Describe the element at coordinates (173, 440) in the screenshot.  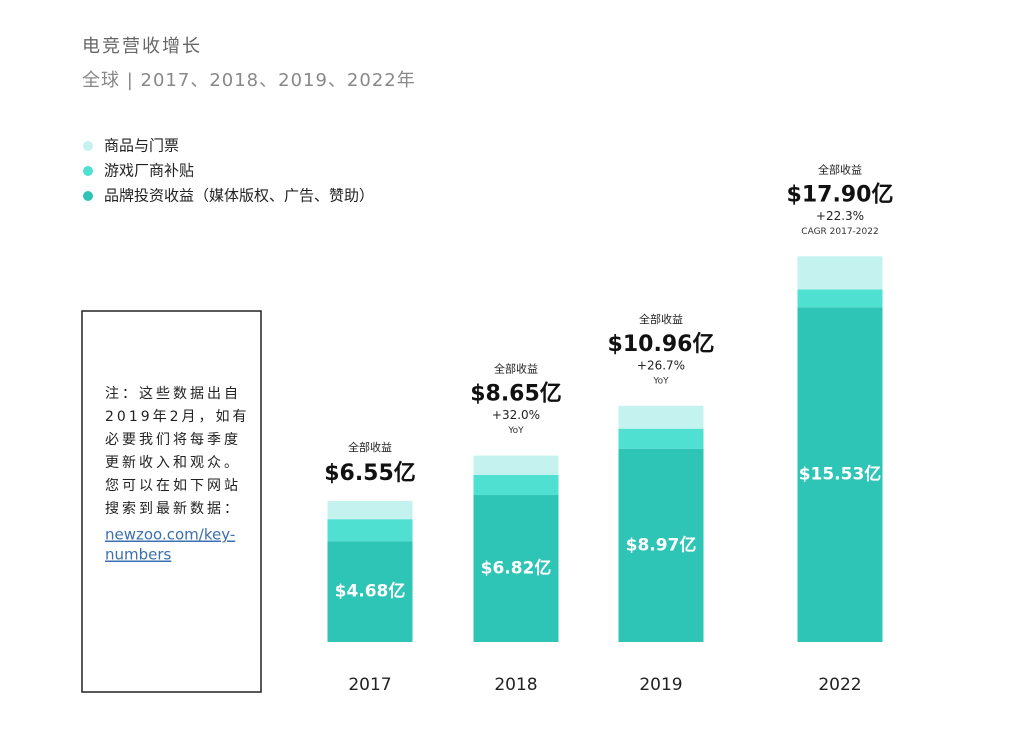
I see `note-text: 必要我们将每季度` at that location.